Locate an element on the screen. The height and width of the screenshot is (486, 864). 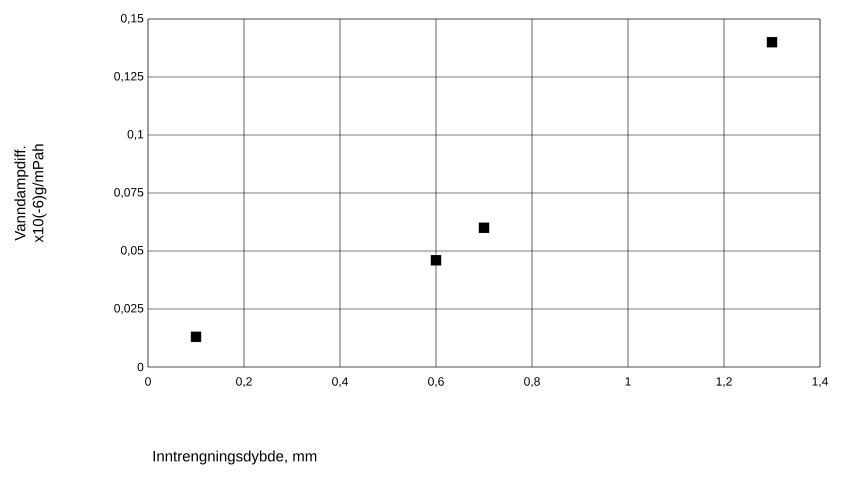
x-tick-label: 0,2 is located at coordinates (244, 382).